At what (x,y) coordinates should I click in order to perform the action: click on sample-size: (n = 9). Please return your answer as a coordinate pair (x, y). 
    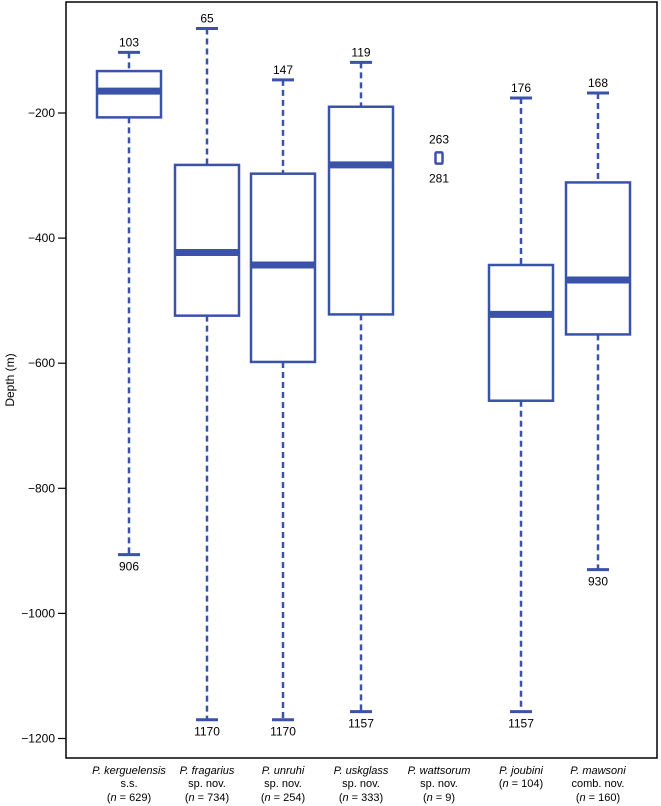
    Looking at the image, I should click on (439, 798).